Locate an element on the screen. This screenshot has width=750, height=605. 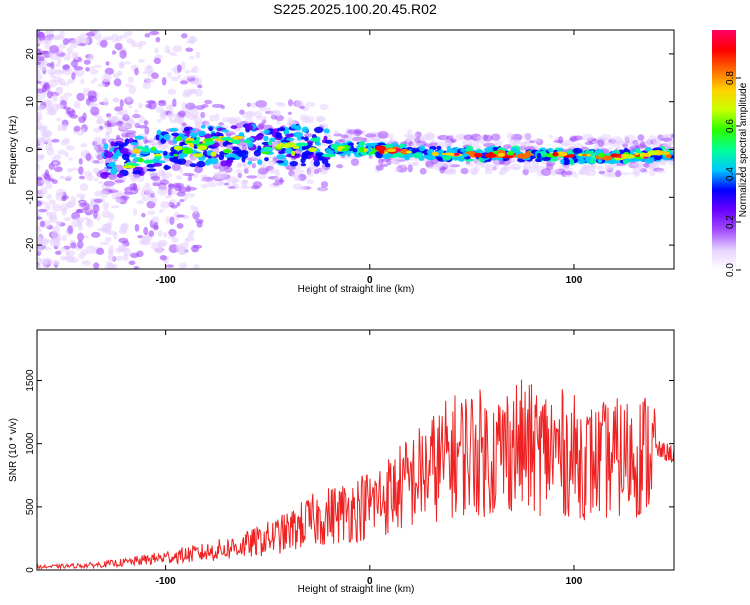
colorbar-tick-label: 0.6 is located at coordinates (730, 126).